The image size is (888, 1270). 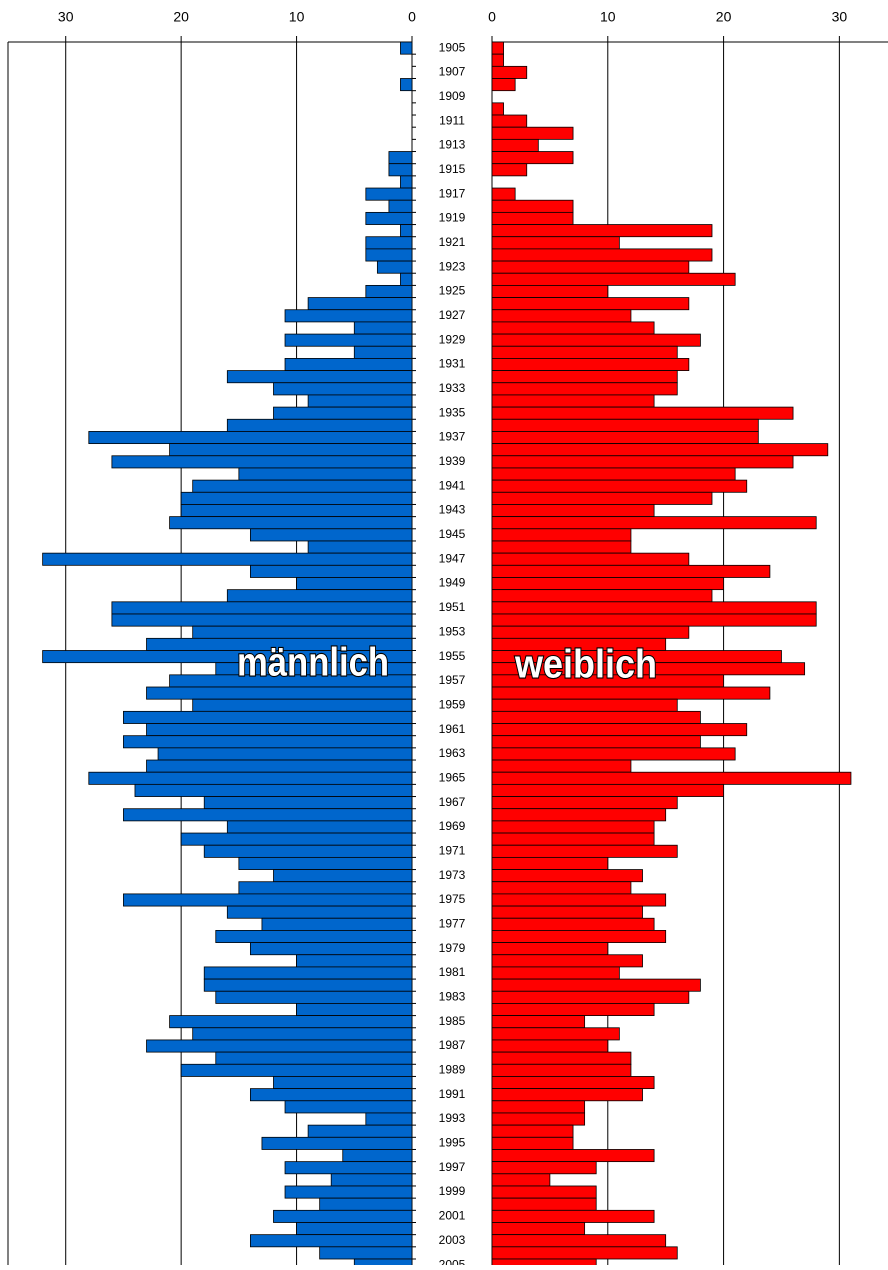 What do you see at coordinates (452, 729) in the screenshot?
I see `category-label: 1961` at bounding box center [452, 729].